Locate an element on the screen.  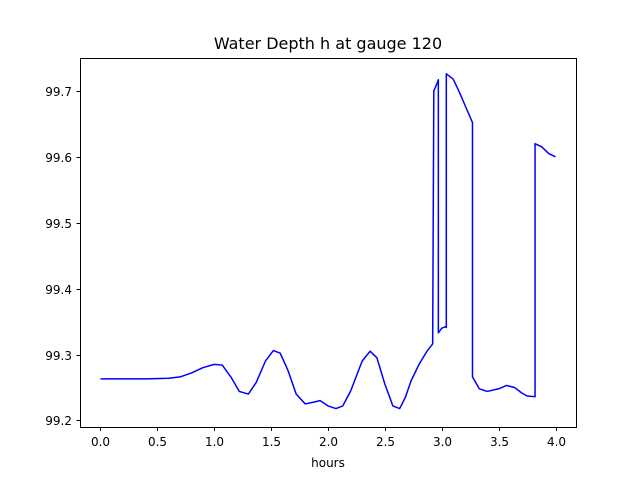
x-tick-label: 2.0 is located at coordinates (328, 442).